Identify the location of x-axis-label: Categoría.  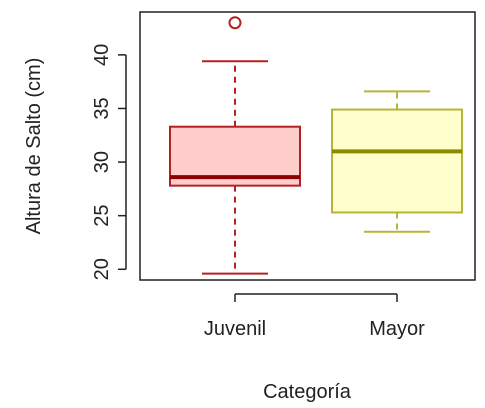
(307, 392).